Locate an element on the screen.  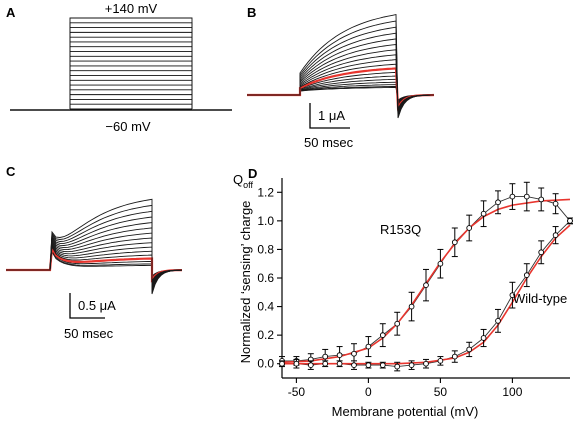
panel-b-letter: B is located at coordinates (251, 12).